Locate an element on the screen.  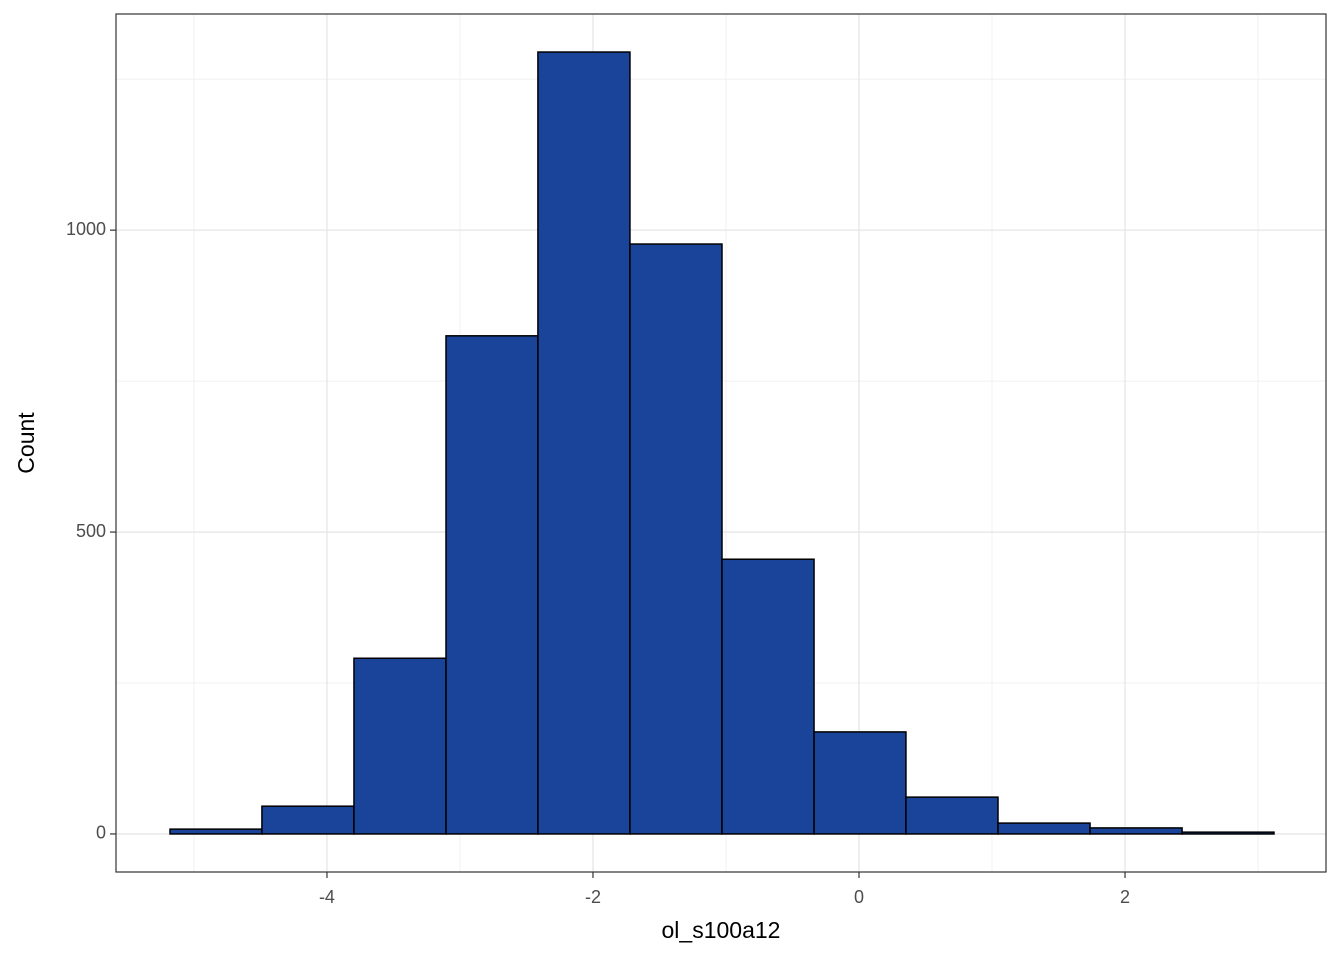
x-tick-label: 2 is located at coordinates (1125, 897).